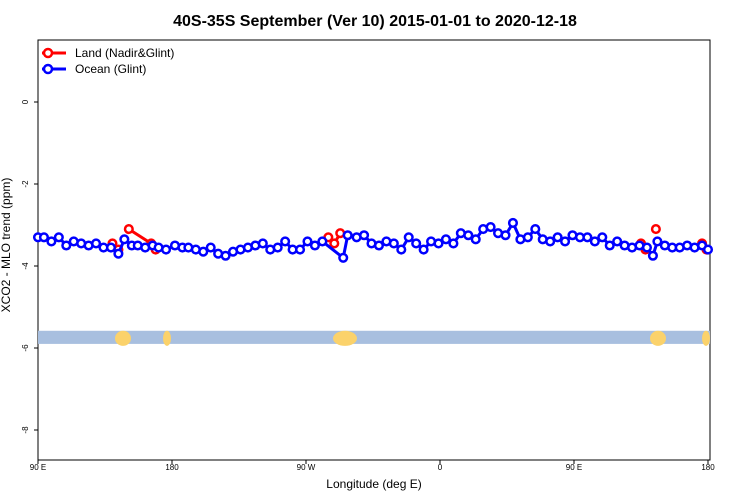 Image resolution: width=750 pixels, height=500 pixels. What do you see at coordinates (306, 467) in the screenshot?
I see `x-tick-label: 90 W` at bounding box center [306, 467].